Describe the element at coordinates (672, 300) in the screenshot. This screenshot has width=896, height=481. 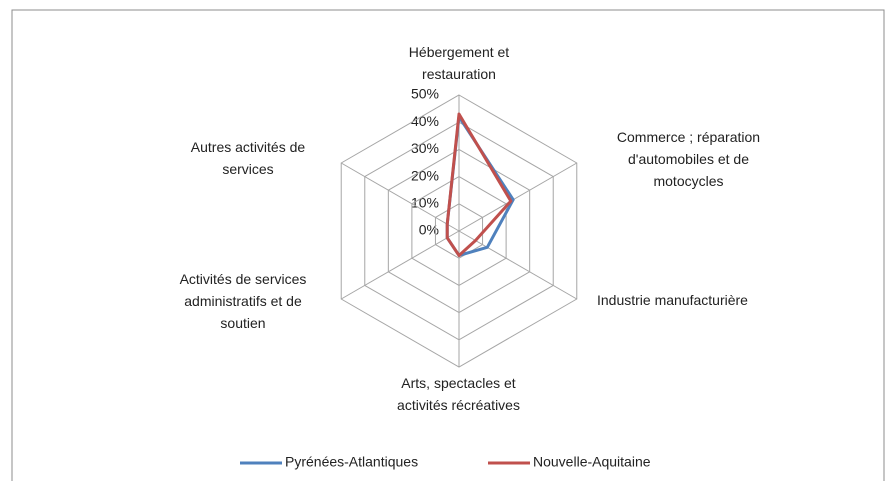
I see `category-label: Industrie manufacturière` at that location.